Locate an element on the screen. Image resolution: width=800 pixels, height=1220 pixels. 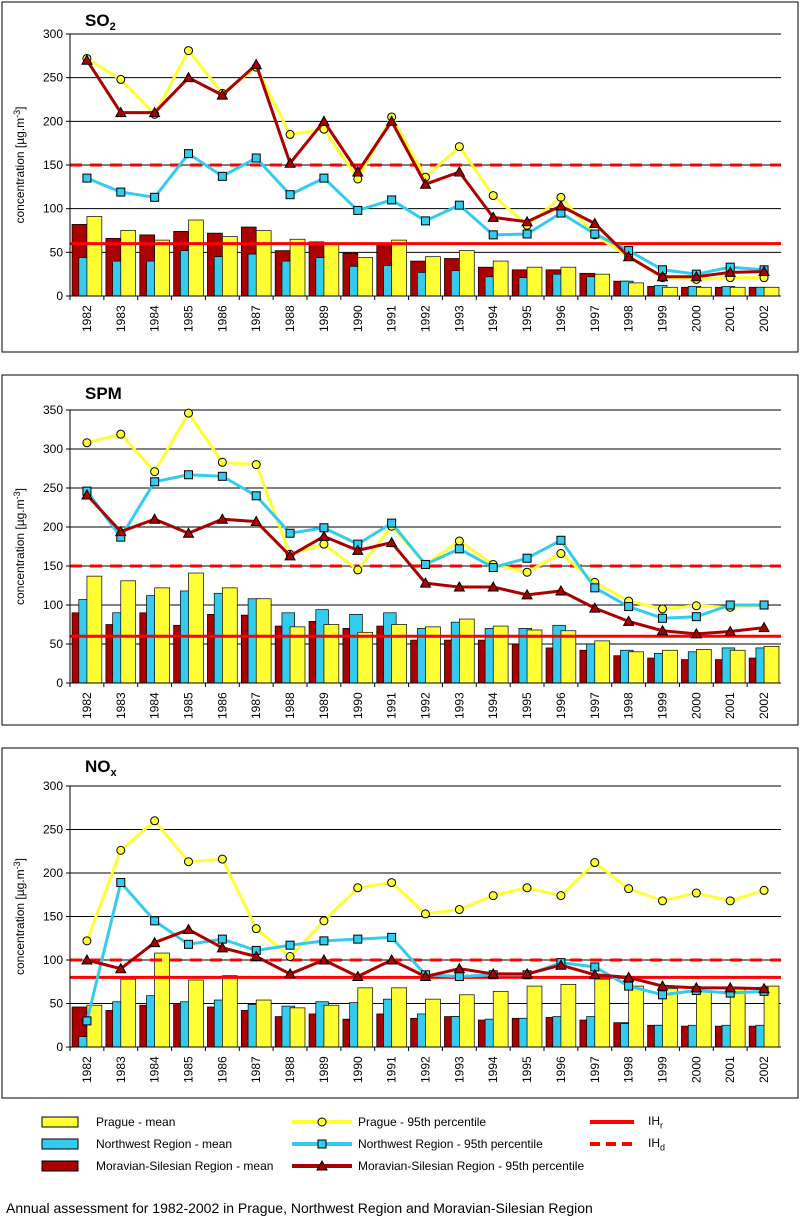
legend-swatch-ihr is located at coordinates (612, 1122).